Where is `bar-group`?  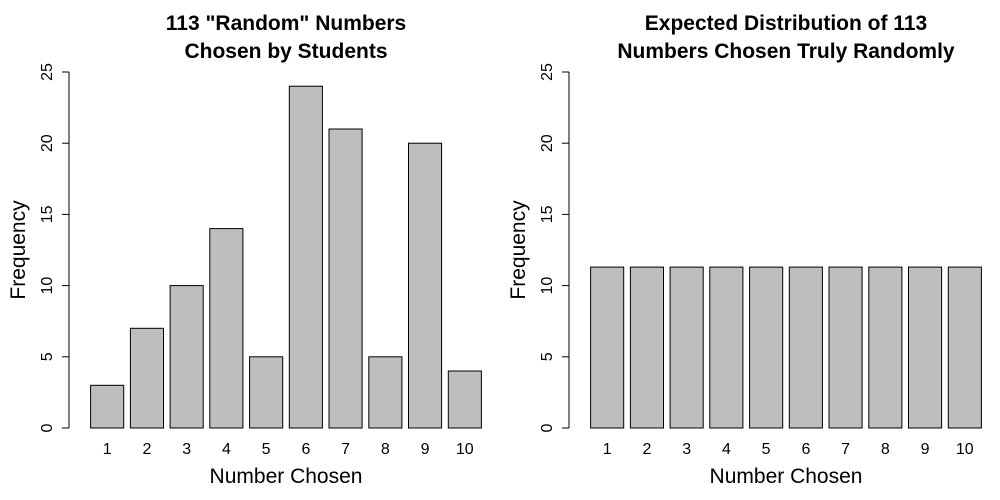
bar-group is located at coordinates (786, 347).